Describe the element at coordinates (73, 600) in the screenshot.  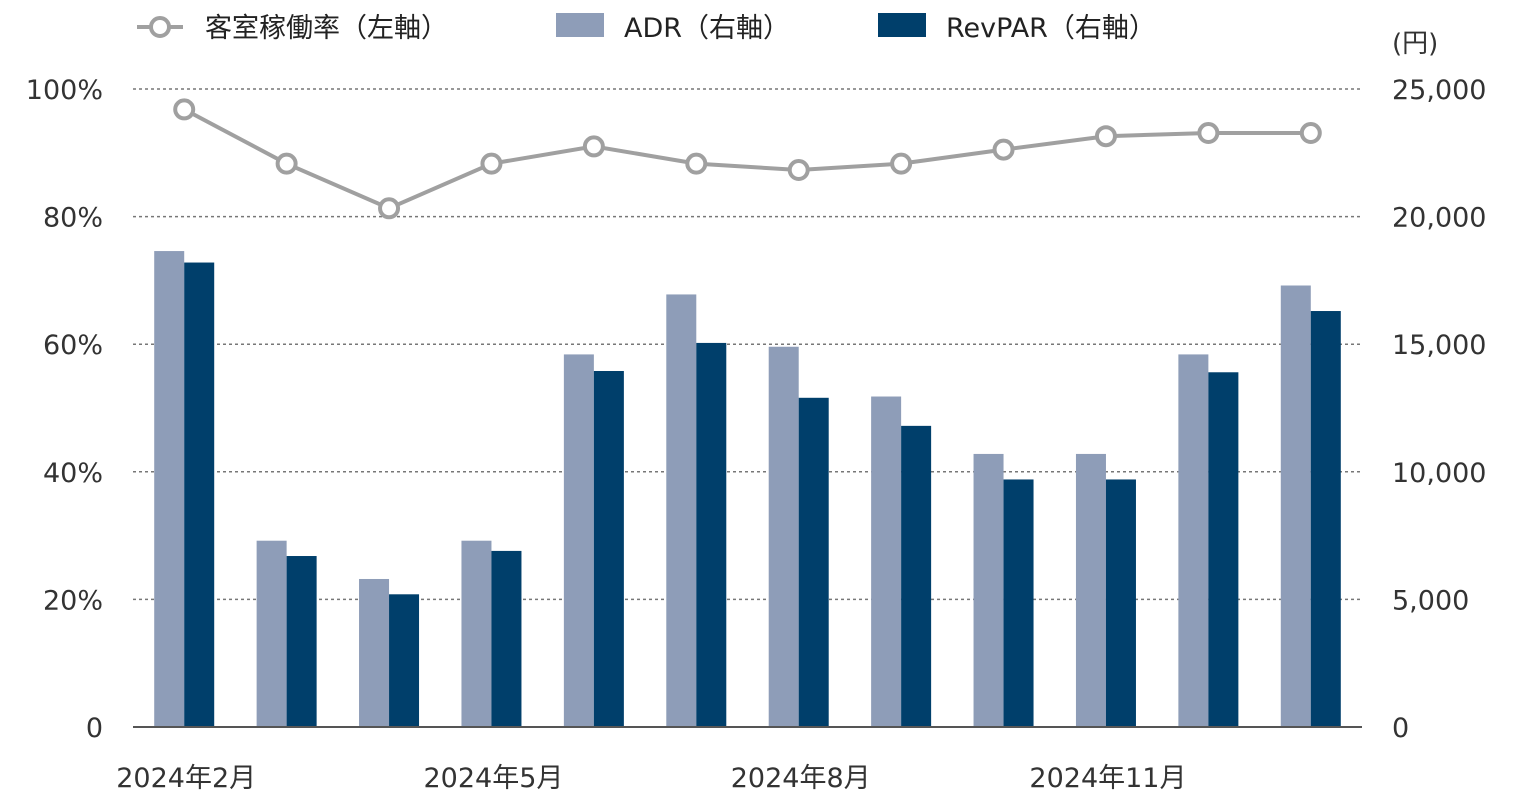
I see `left-tick-label: 20%` at that location.